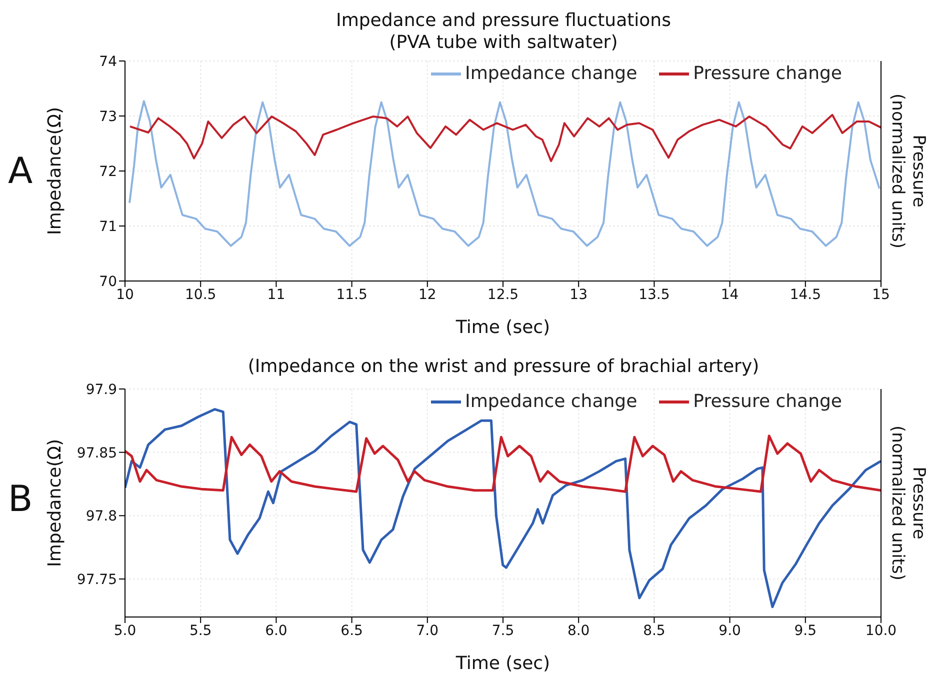  I want to click on text: B, so click(20, 499).